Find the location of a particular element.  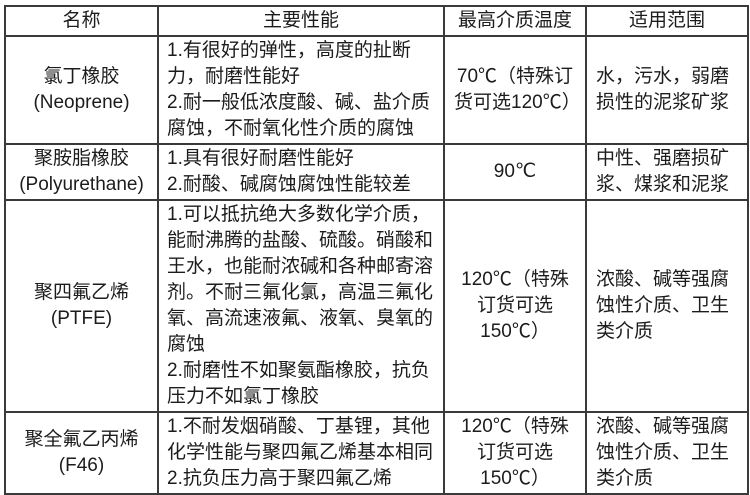

material-name-en: (F46) is located at coordinates (81, 465).